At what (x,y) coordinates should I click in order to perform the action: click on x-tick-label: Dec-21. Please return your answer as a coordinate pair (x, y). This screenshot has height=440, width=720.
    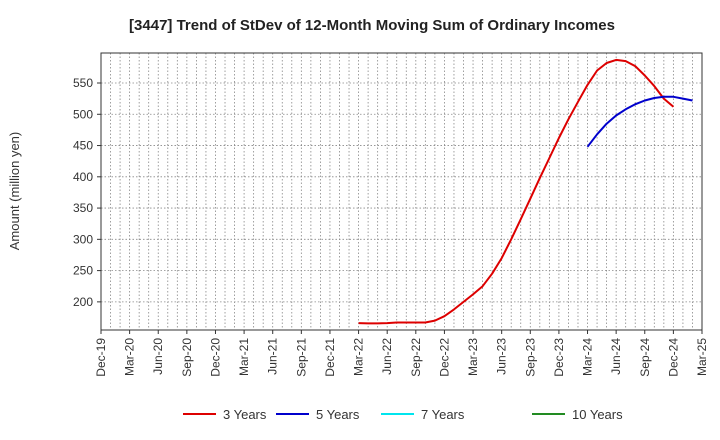
    Looking at the image, I should click on (330, 357).